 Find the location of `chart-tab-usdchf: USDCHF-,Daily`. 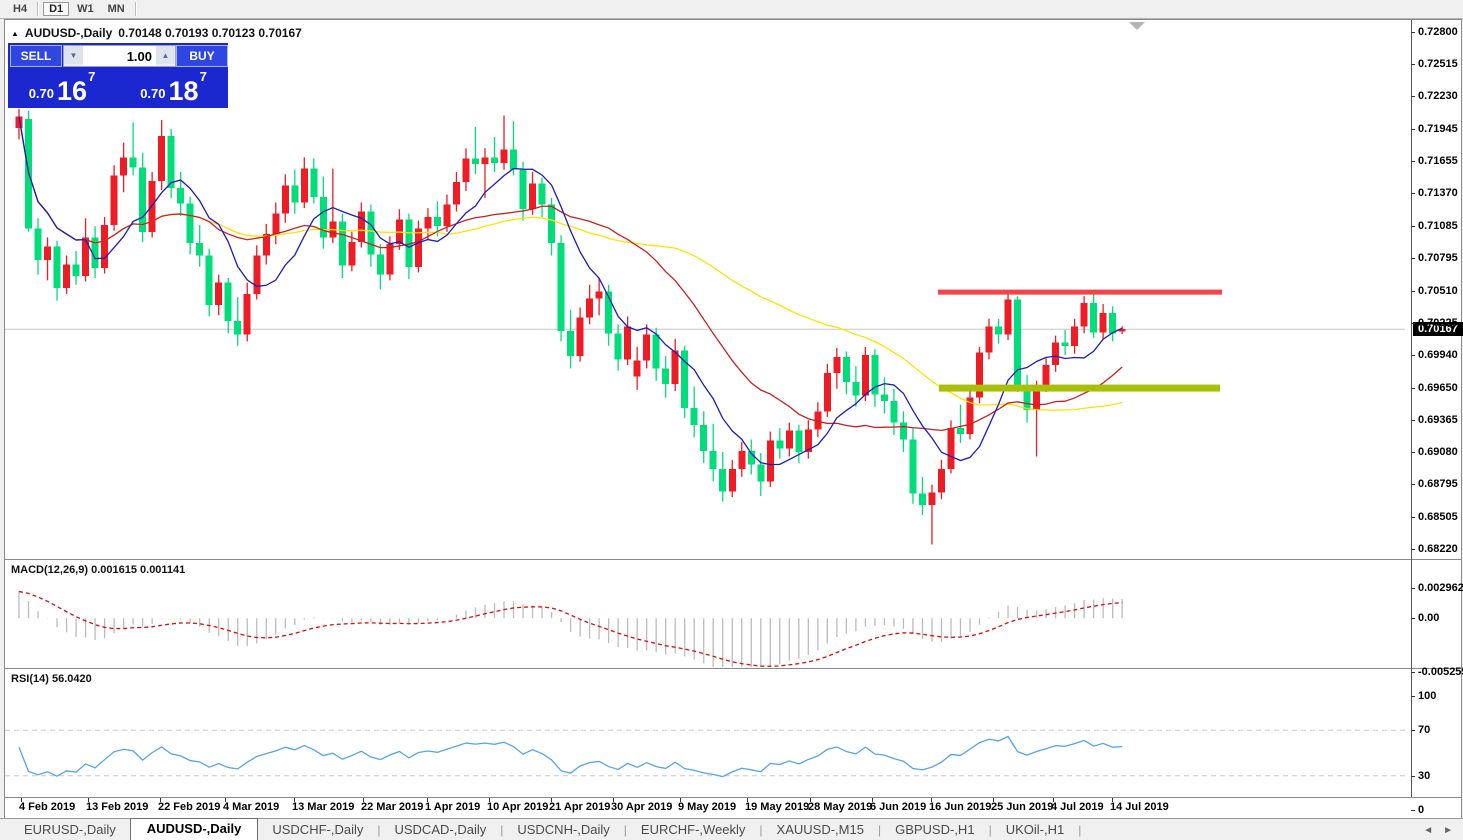

chart-tab-usdchf: USDCHF-,Daily is located at coordinates (318, 829).